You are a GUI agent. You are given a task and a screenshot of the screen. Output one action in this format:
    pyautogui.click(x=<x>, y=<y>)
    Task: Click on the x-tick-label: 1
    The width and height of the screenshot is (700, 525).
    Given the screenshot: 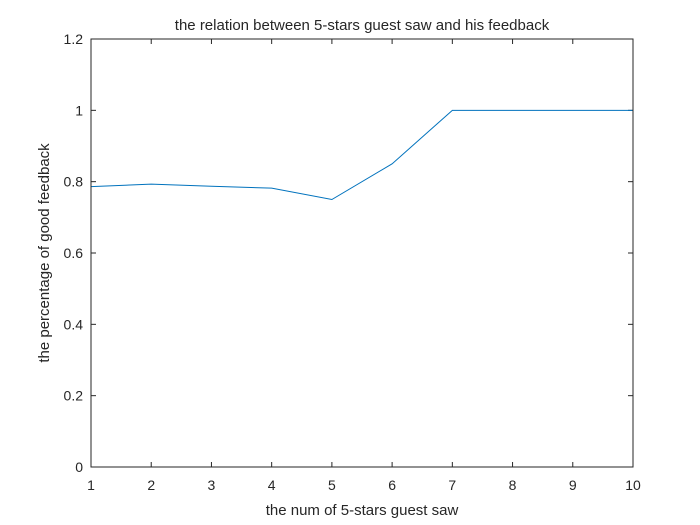 What is the action you would take?
    pyautogui.click(x=91, y=485)
    